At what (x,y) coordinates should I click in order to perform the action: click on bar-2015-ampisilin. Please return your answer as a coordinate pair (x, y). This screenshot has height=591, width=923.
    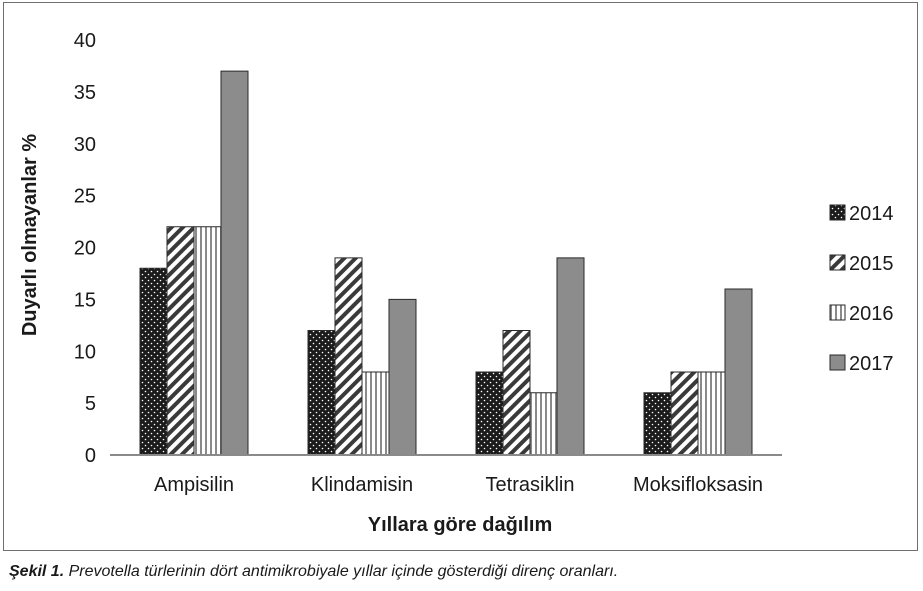
    Looking at the image, I should click on (180, 341).